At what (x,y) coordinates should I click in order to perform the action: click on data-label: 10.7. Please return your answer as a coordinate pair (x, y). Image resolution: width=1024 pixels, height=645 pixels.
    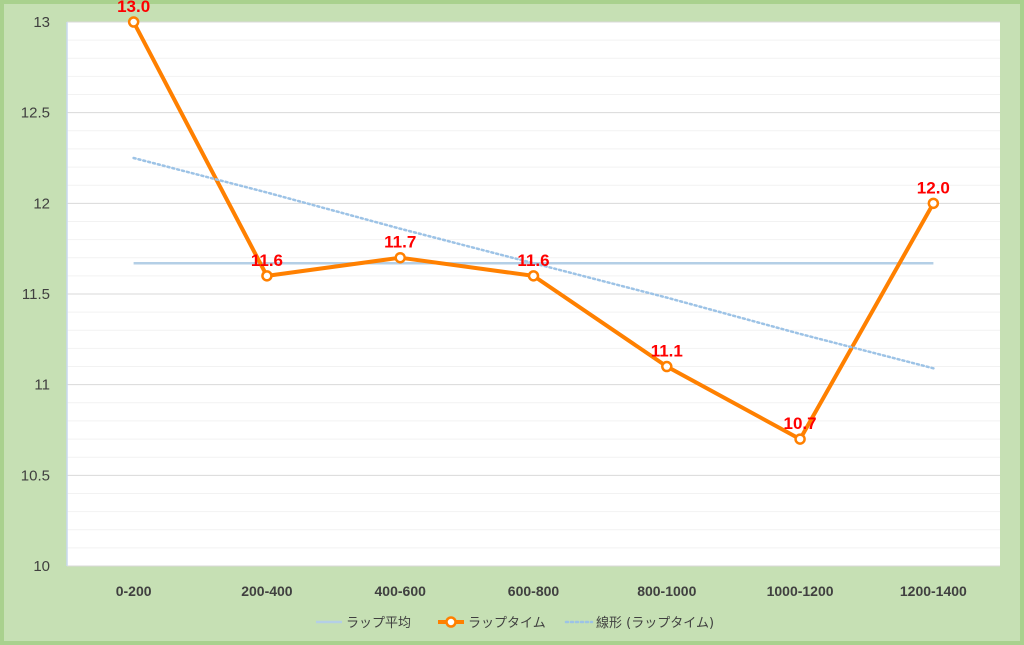
    Looking at the image, I should click on (800, 423).